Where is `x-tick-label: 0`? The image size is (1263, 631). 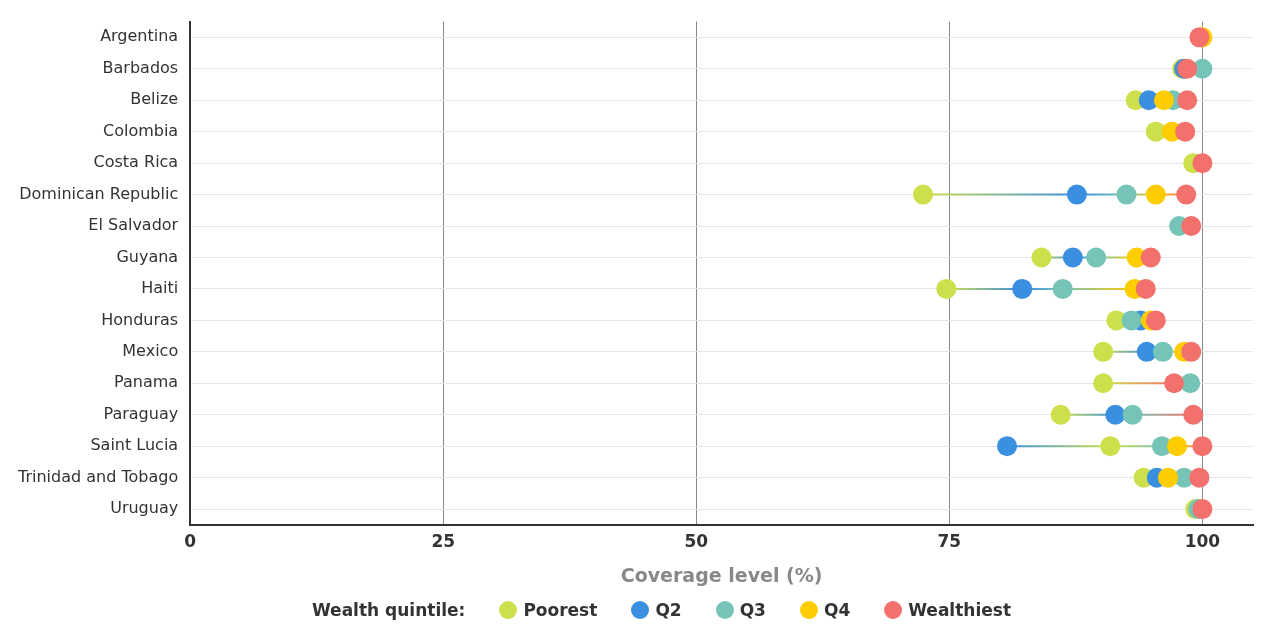
x-tick-label: 0 is located at coordinates (190, 541).